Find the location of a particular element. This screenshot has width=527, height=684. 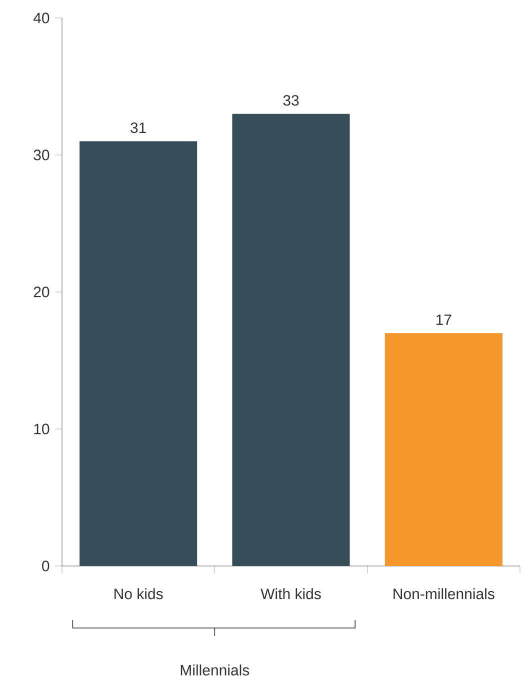

y-tick-label: 20 is located at coordinates (42, 292).